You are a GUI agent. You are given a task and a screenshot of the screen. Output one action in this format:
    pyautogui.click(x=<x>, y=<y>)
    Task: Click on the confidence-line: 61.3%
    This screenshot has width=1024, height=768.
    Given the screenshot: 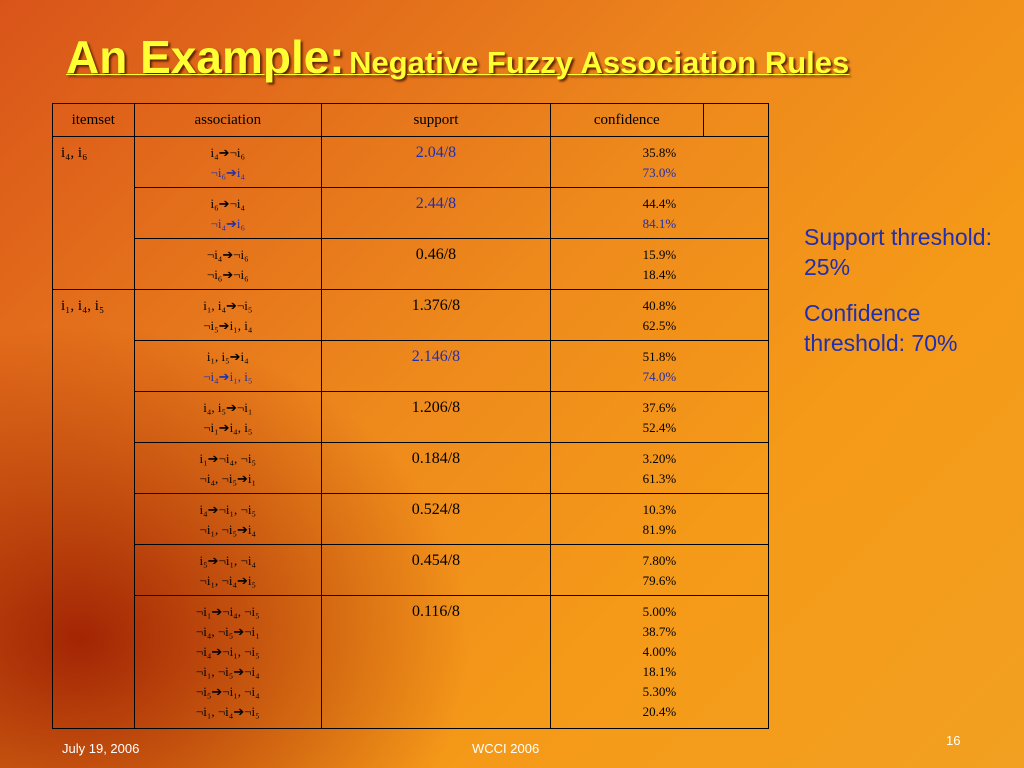 What is the action you would take?
    pyautogui.click(x=659, y=478)
    